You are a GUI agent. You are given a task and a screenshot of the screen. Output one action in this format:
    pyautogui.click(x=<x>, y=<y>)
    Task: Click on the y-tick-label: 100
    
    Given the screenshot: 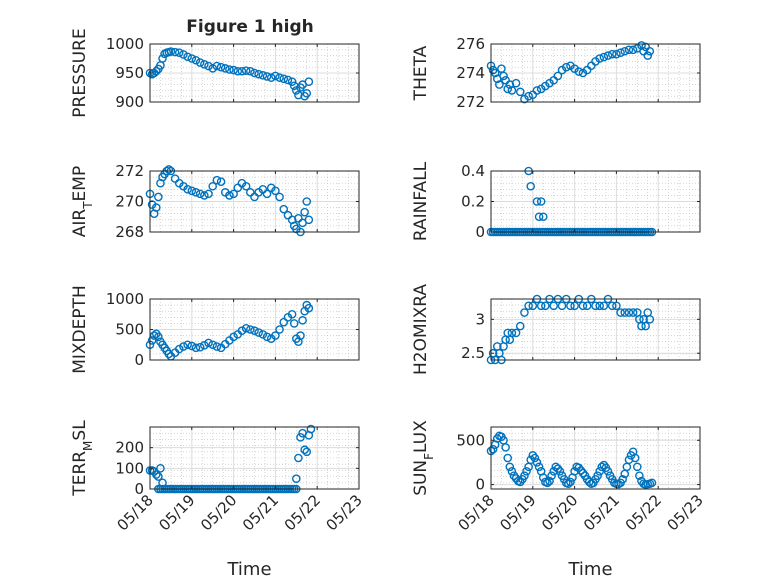 What is the action you would take?
    pyautogui.click(x=129, y=468)
    